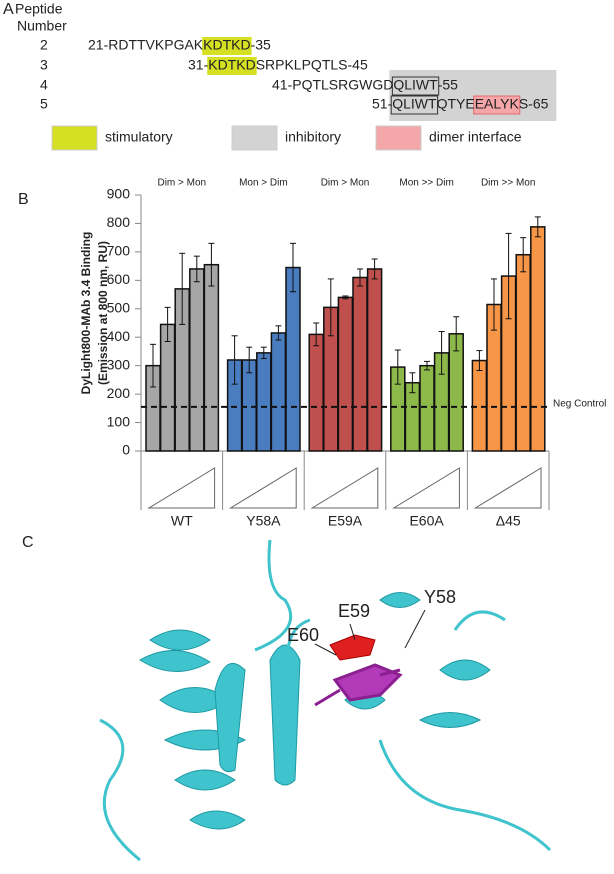 The width and height of the screenshot is (614, 874). I want to click on highlight-layer, so click(361, 76).